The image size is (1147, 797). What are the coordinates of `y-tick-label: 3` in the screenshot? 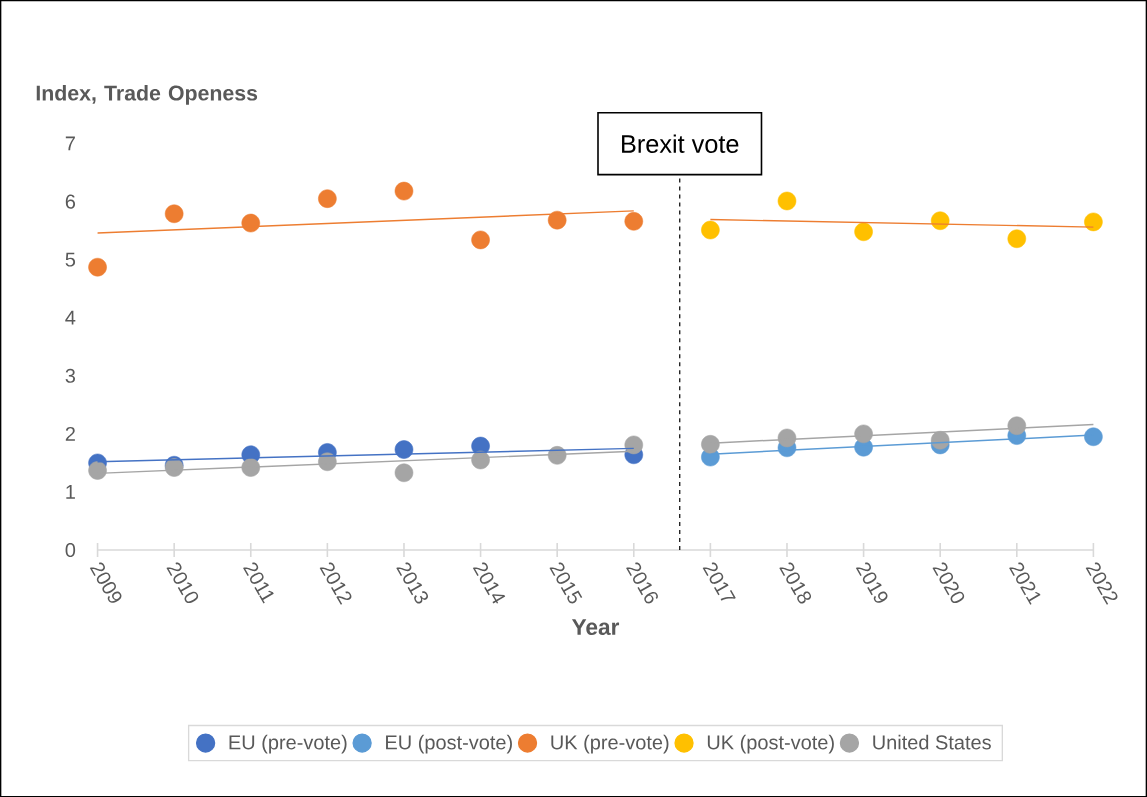 It's located at (70, 375).